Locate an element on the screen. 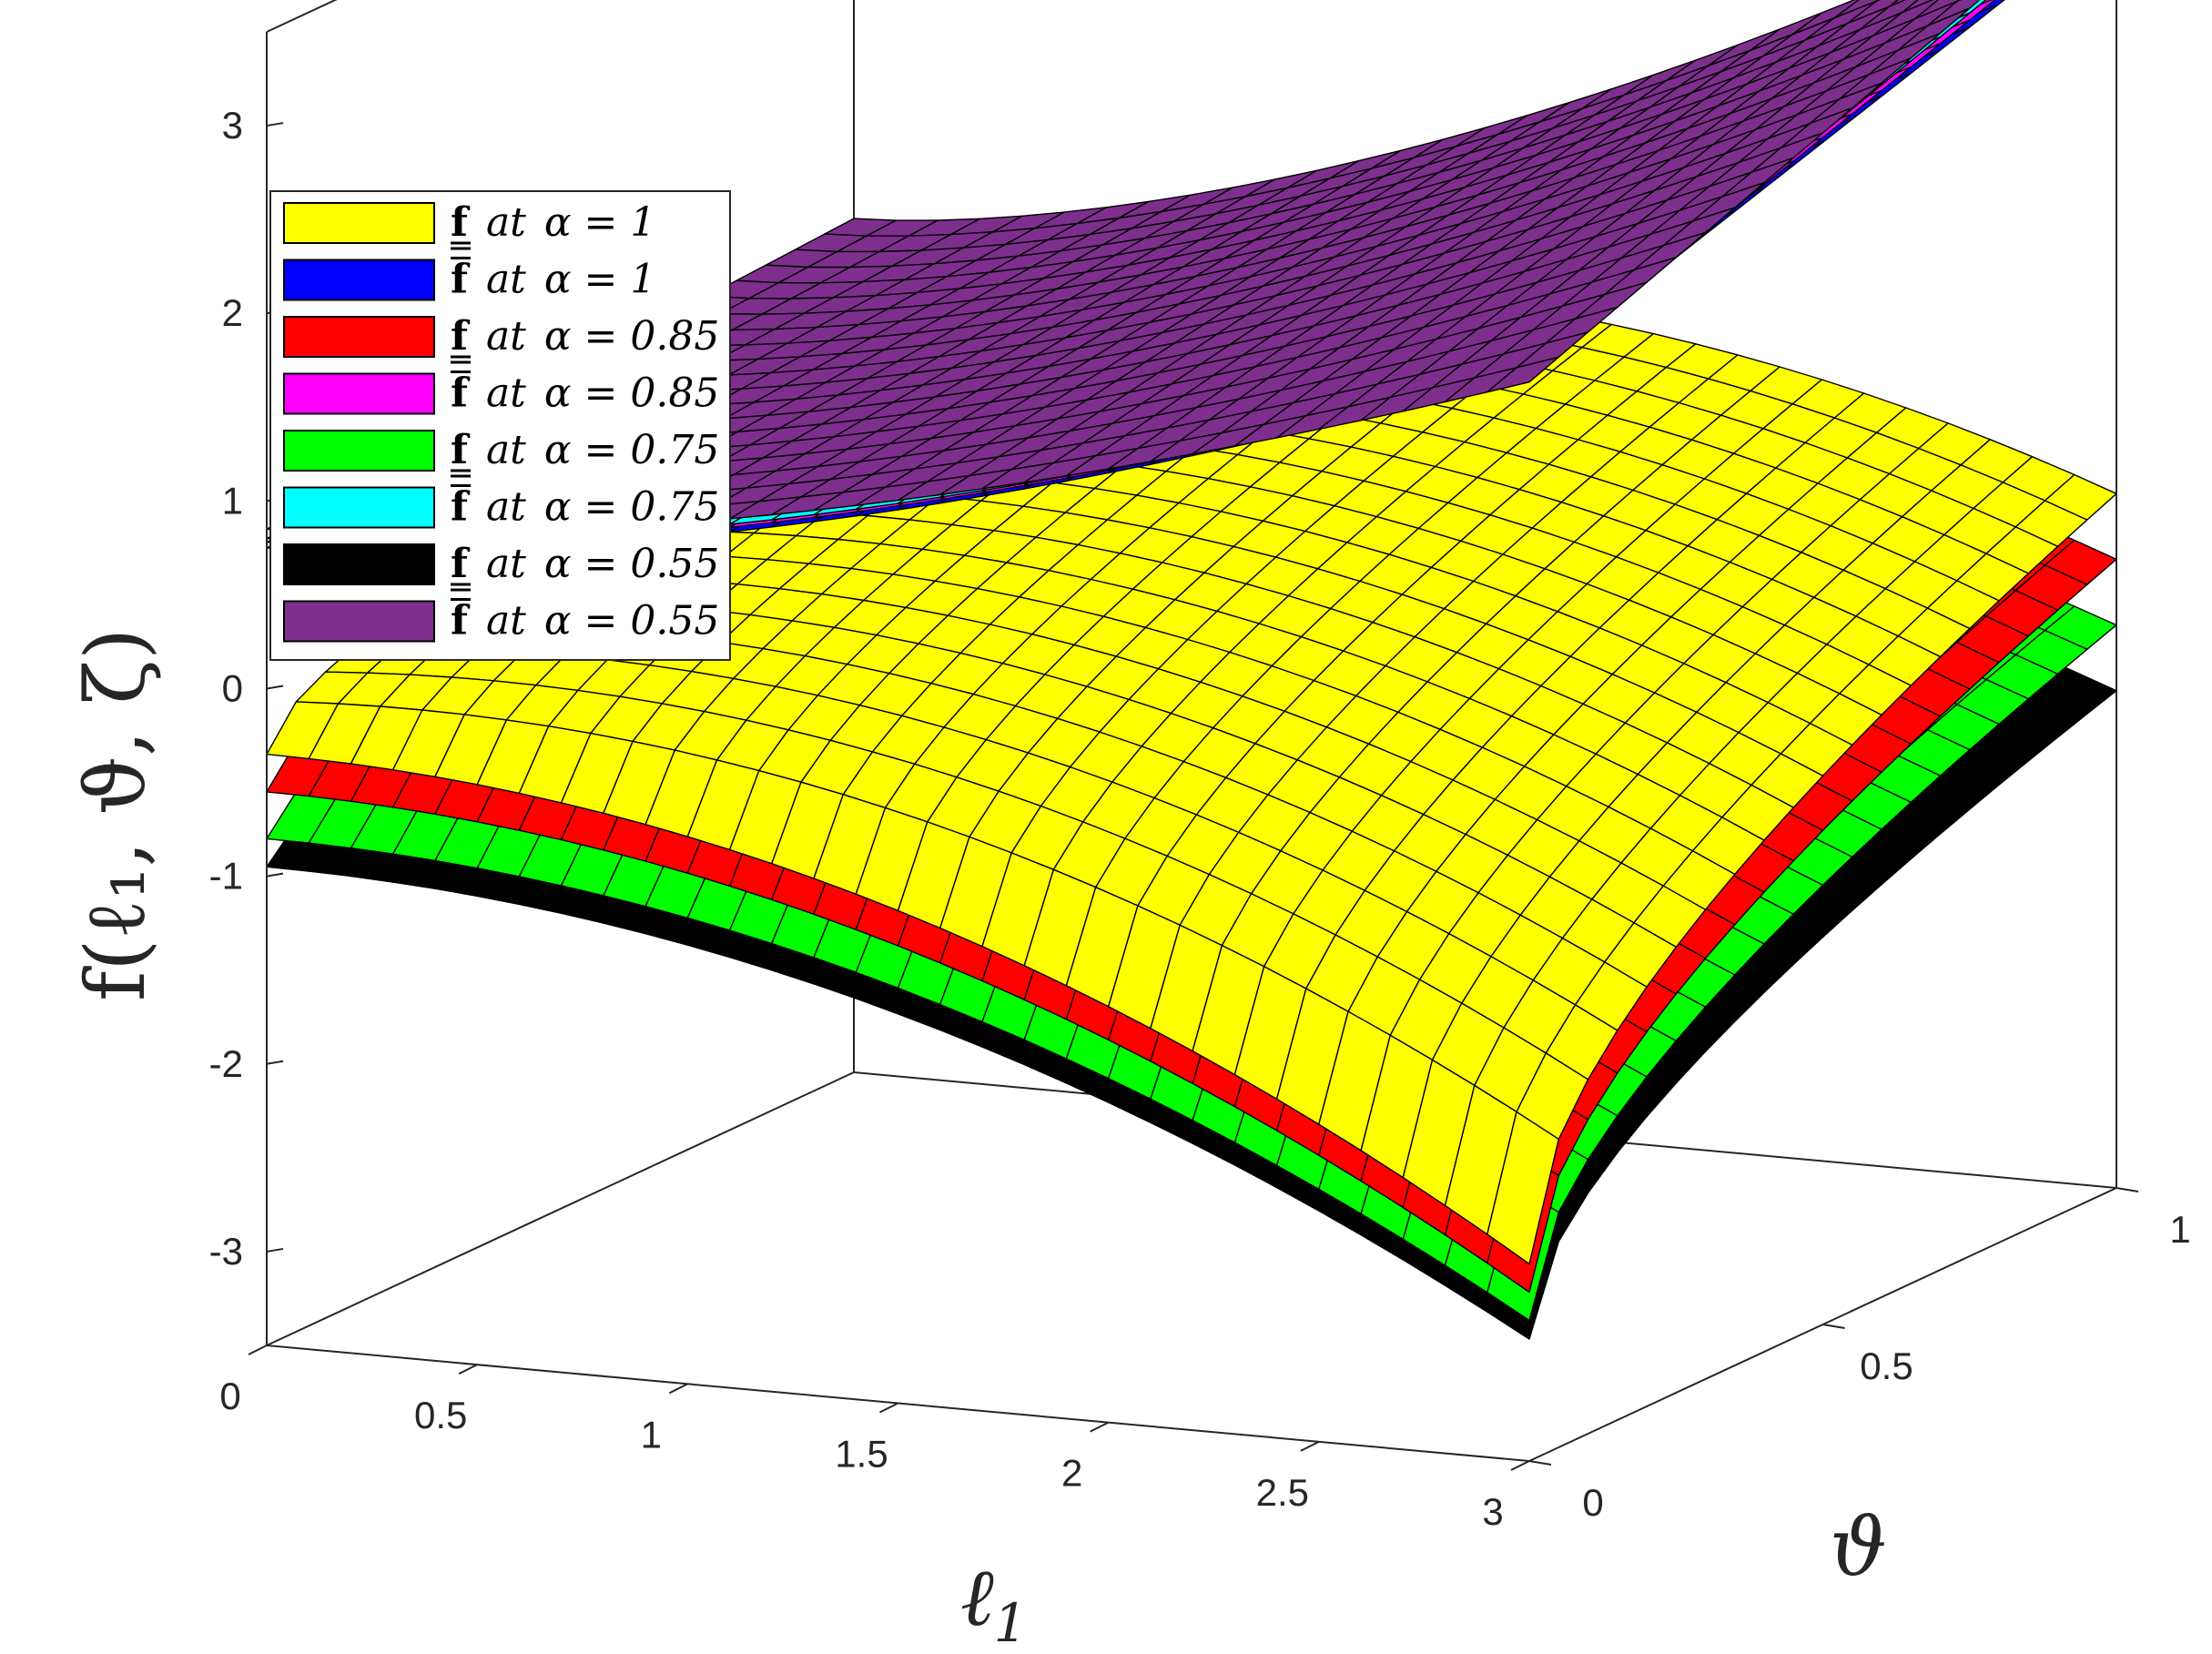  y-axis-label: ϑ is located at coordinates (1858, 1547).